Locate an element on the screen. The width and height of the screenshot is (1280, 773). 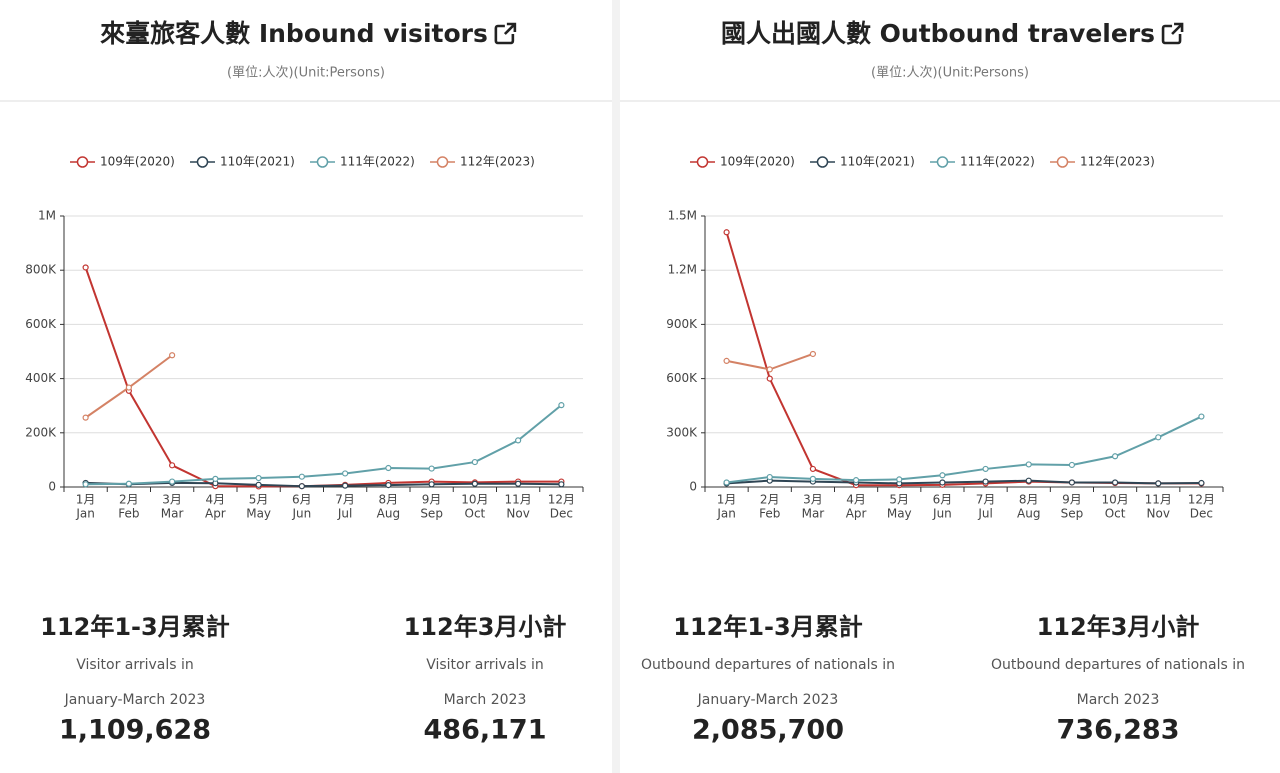
x-tick-label: Jul is located at coordinates (984, 514).